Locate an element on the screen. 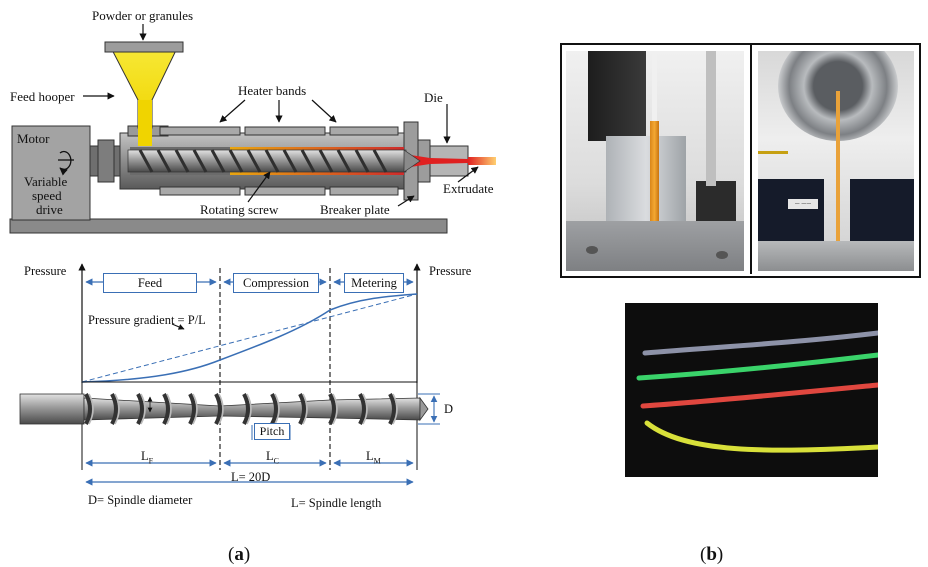  filament-yellow is located at coordinates (761, 436).